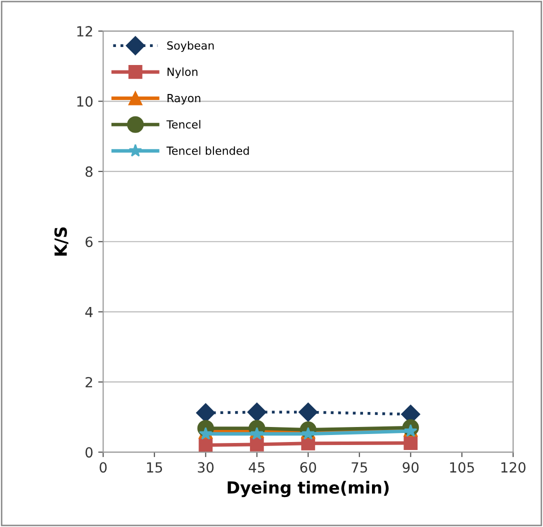  I want to click on x-axis-title: Dyeing time(min), so click(308, 489).